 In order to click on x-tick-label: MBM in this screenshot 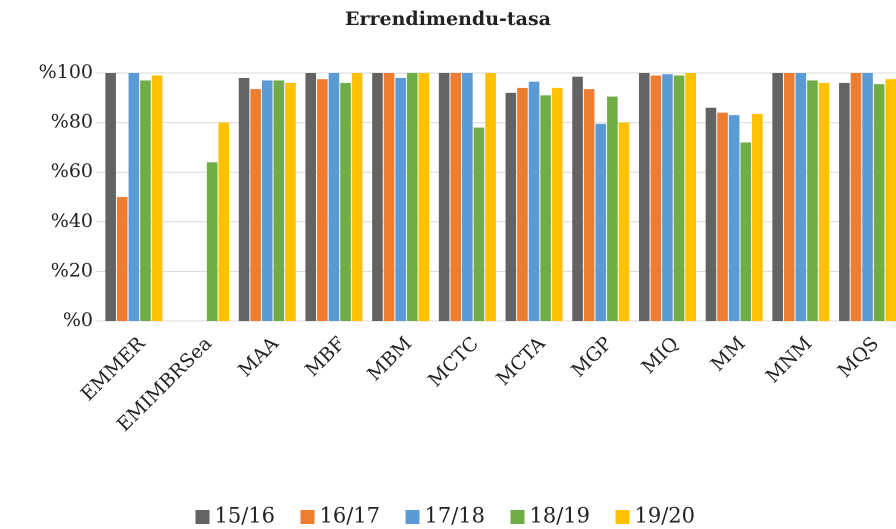, I will do `click(389, 359)`.